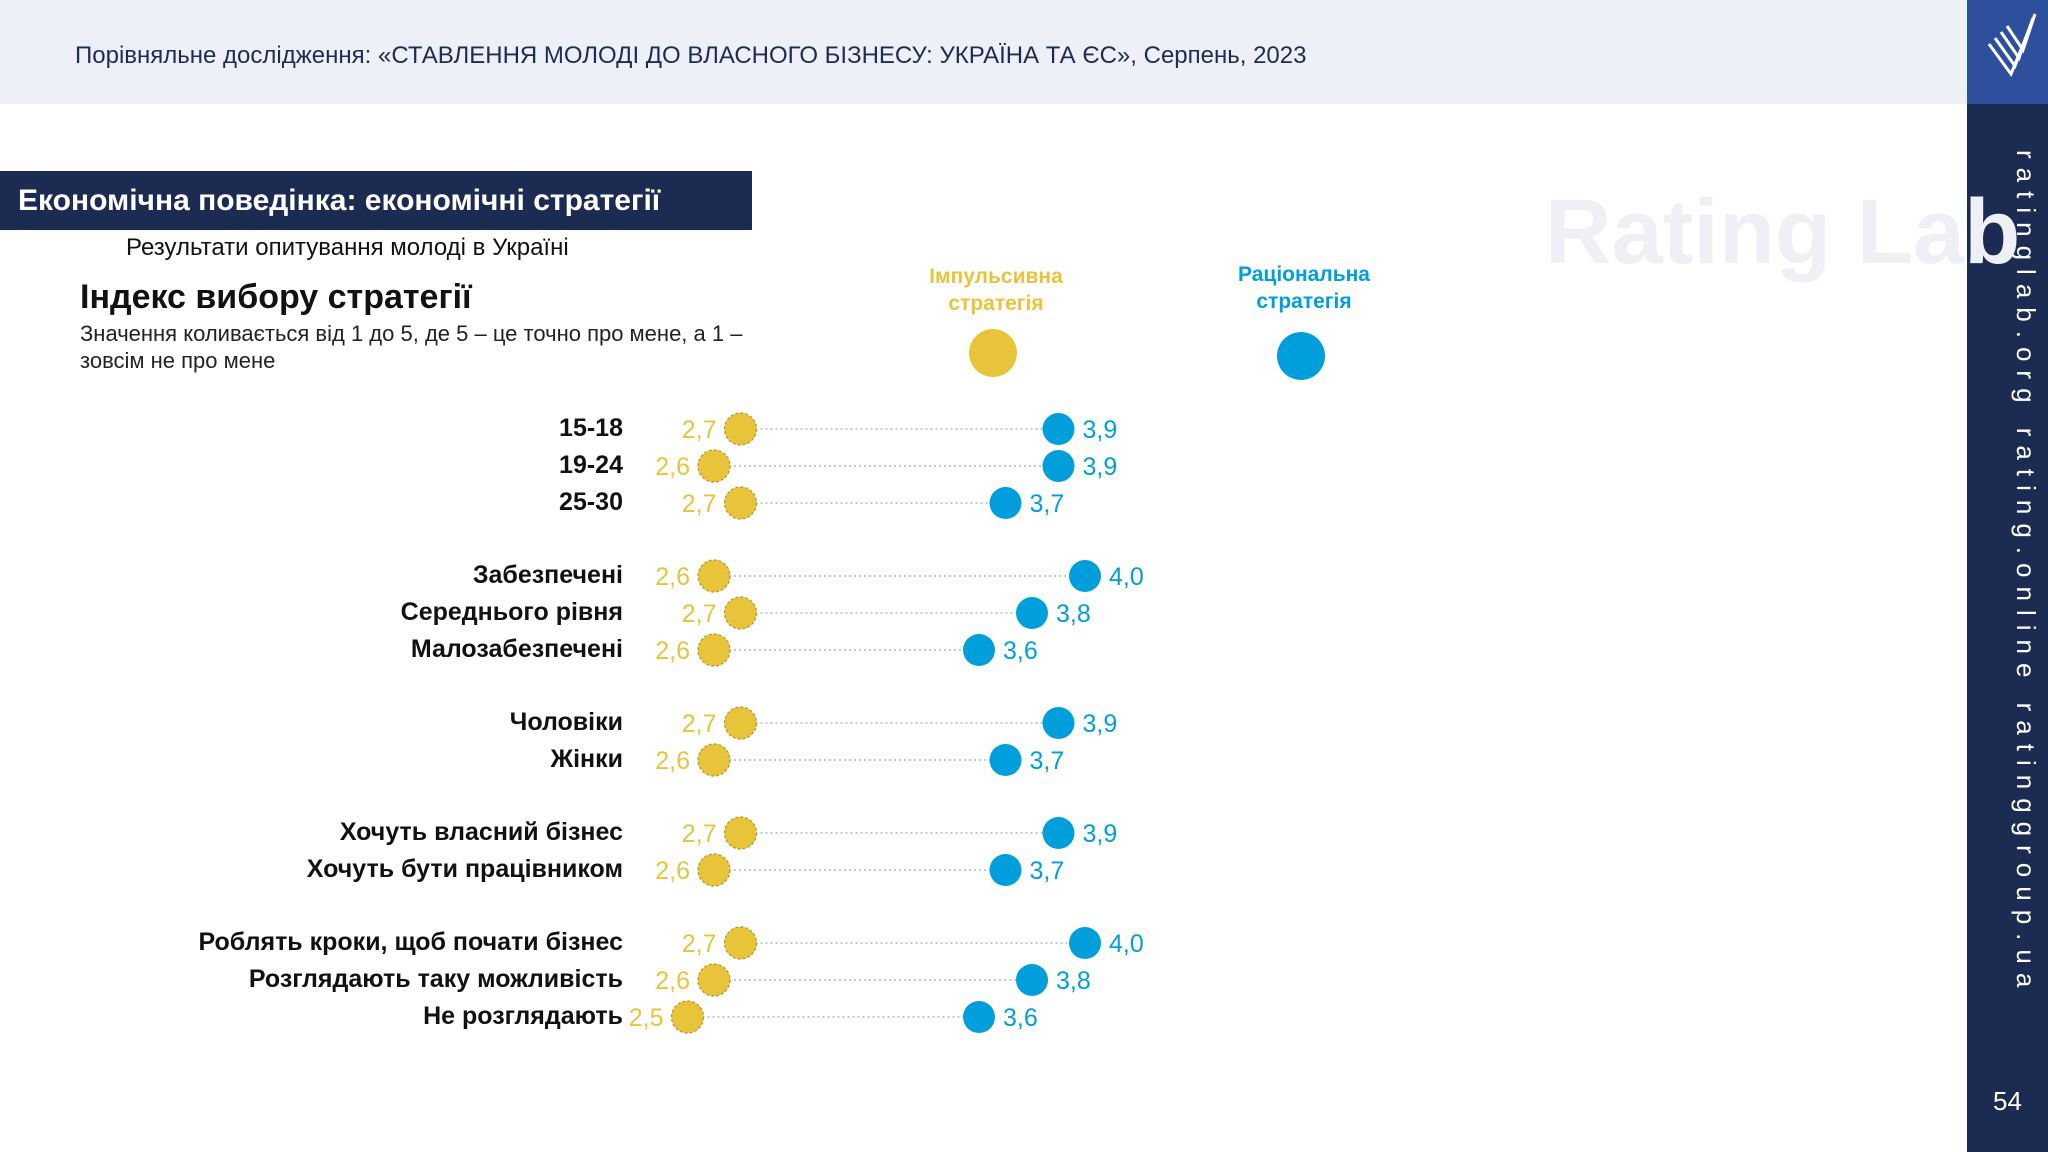  What do you see at coordinates (586, 759) in the screenshot?
I see `category-label: Жінки` at bounding box center [586, 759].